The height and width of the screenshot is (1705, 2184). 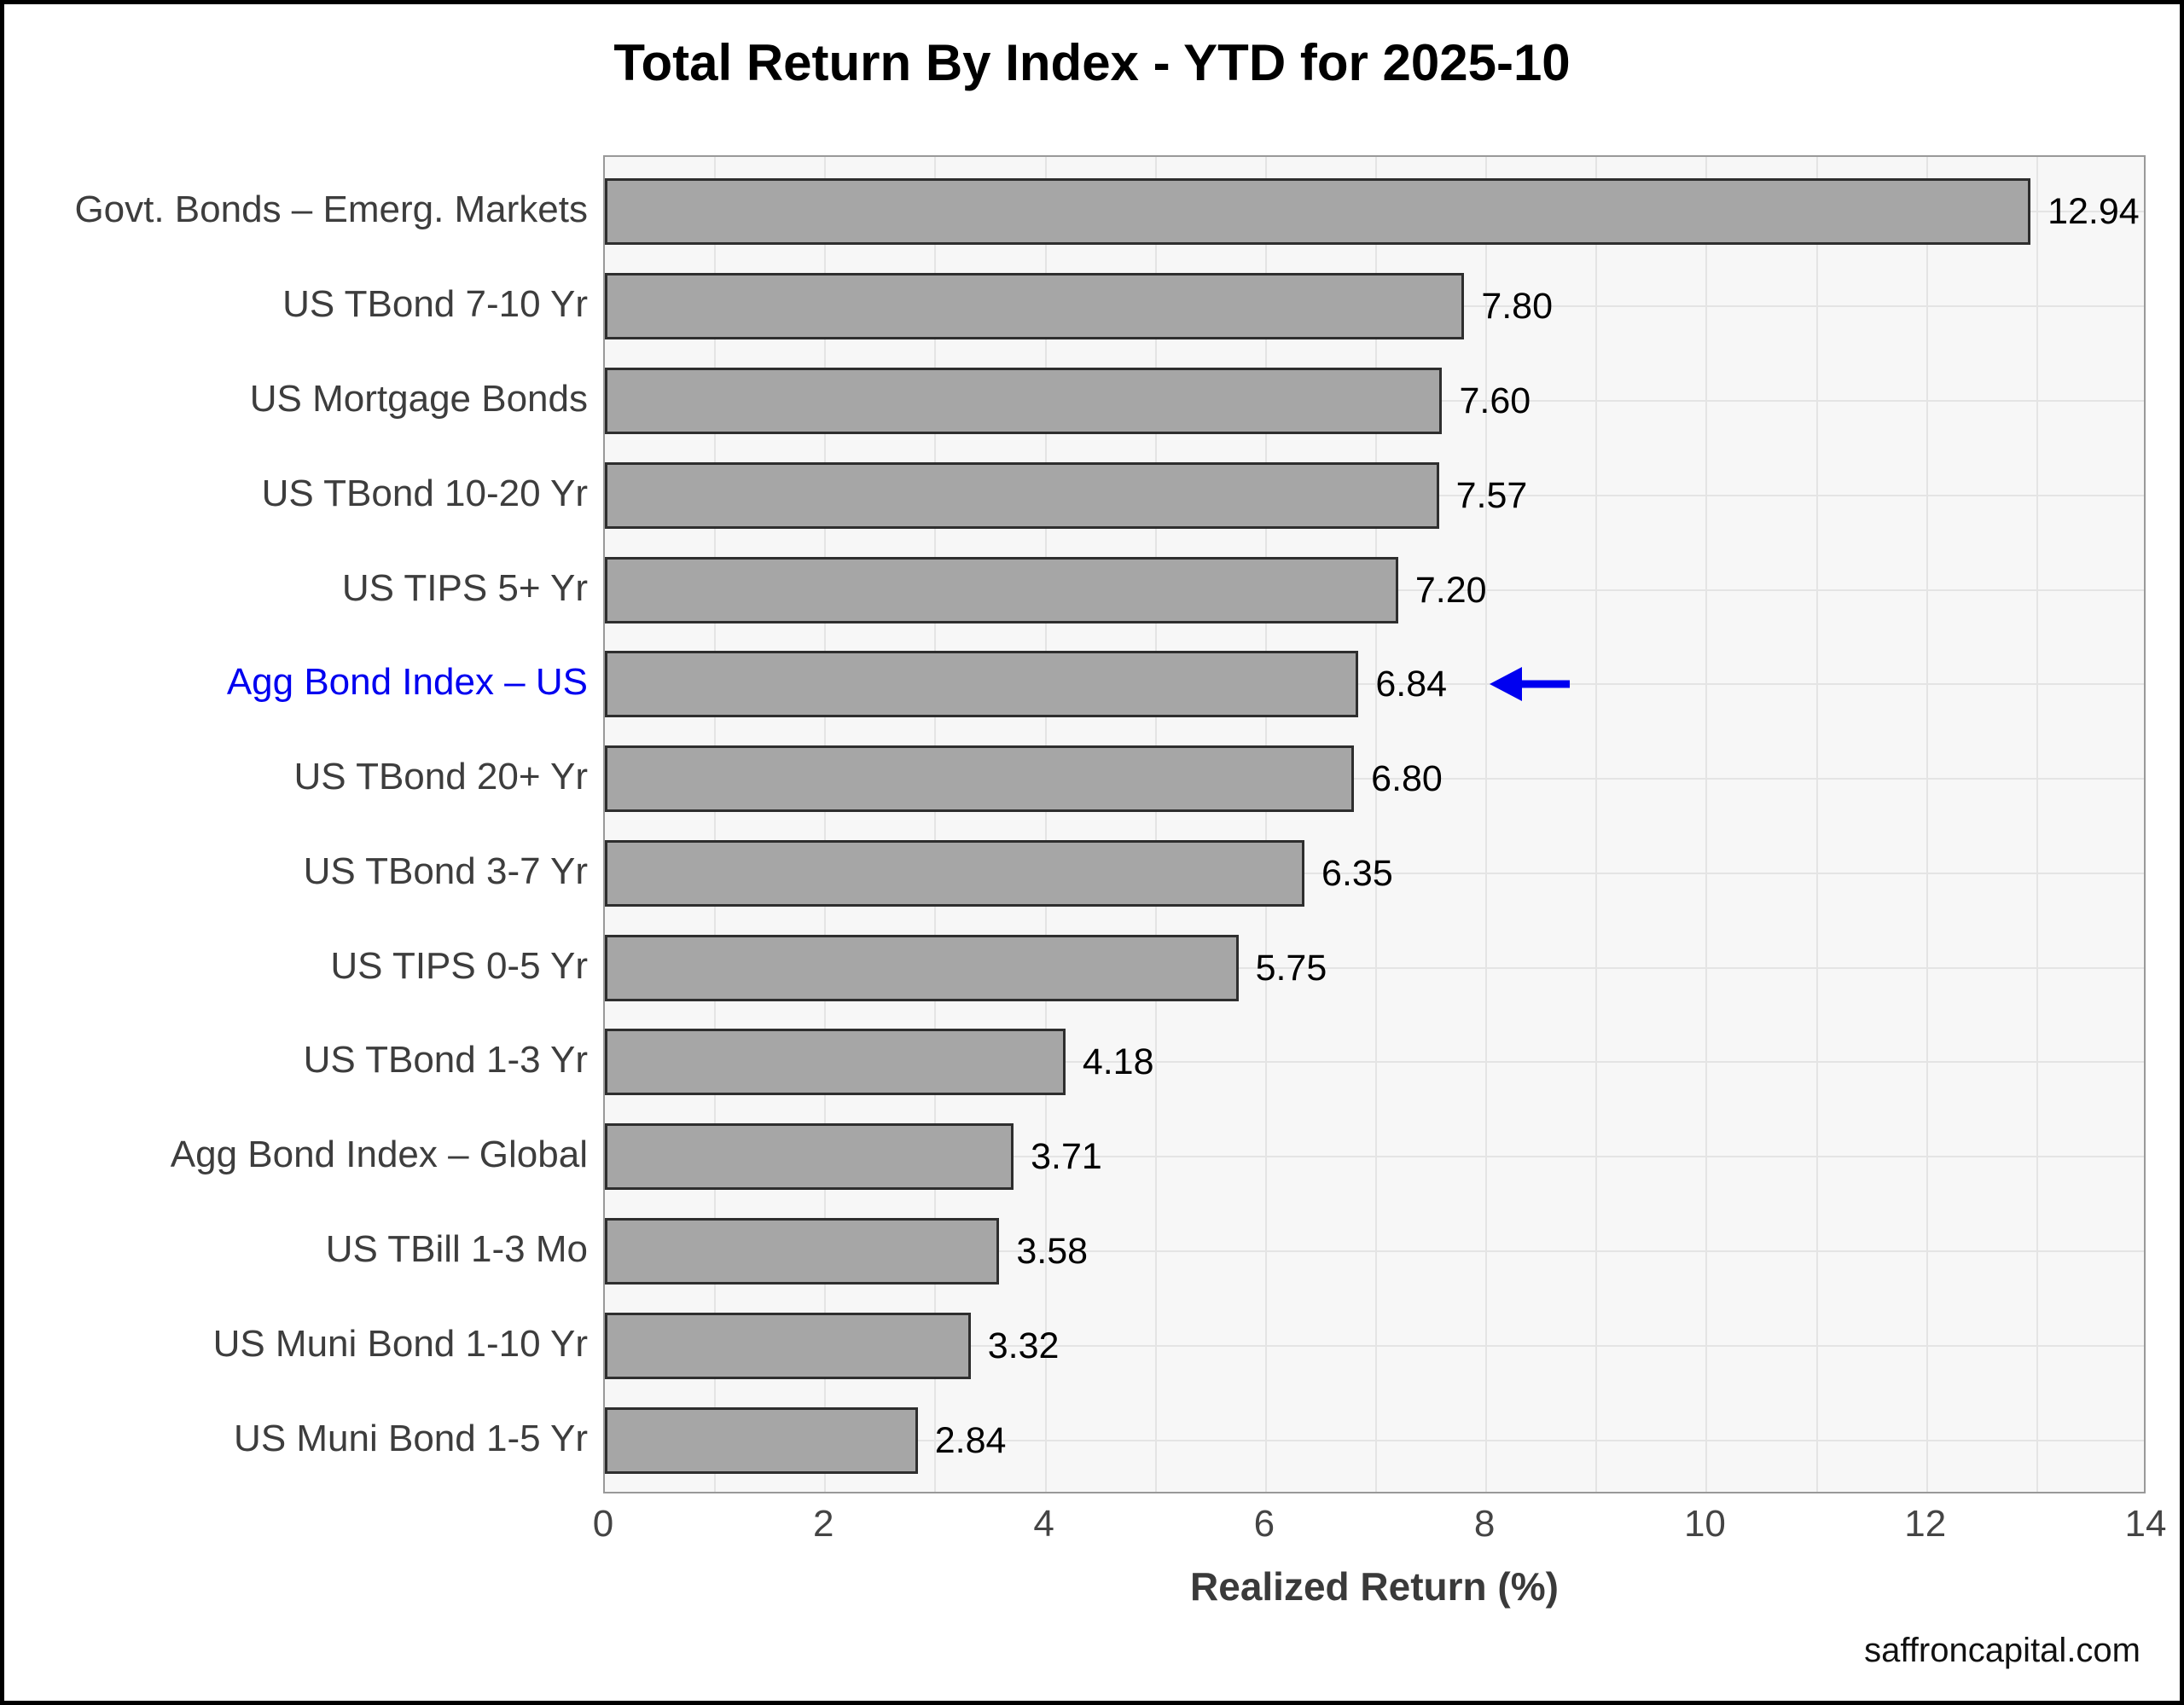 What do you see at coordinates (1023, 1345) in the screenshot?
I see `value-label: 3.32` at bounding box center [1023, 1345].